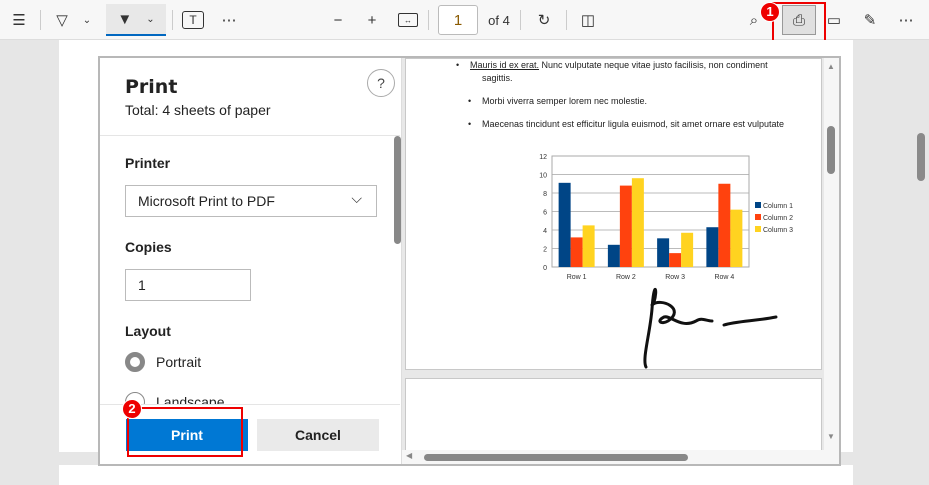  What do you see at coordinates (778, 218) in the screenshot?
I see `legend-label: Column 2` at bounding box center [778, 218].